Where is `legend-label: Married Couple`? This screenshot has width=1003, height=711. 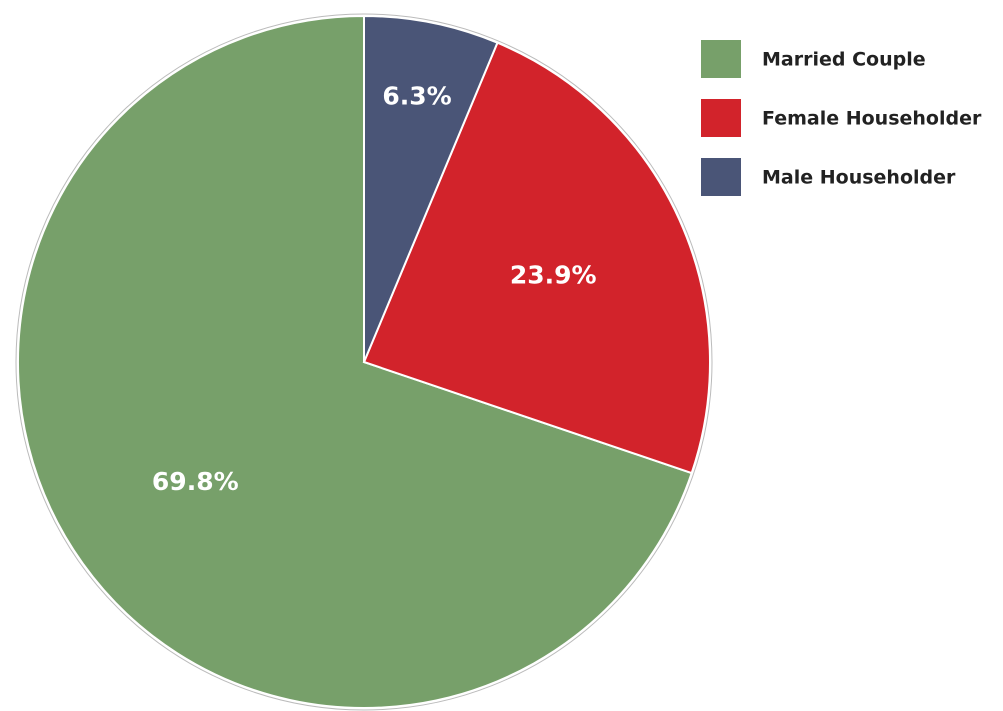
legend-label: Married Couple is located at coordinates (844, 60).